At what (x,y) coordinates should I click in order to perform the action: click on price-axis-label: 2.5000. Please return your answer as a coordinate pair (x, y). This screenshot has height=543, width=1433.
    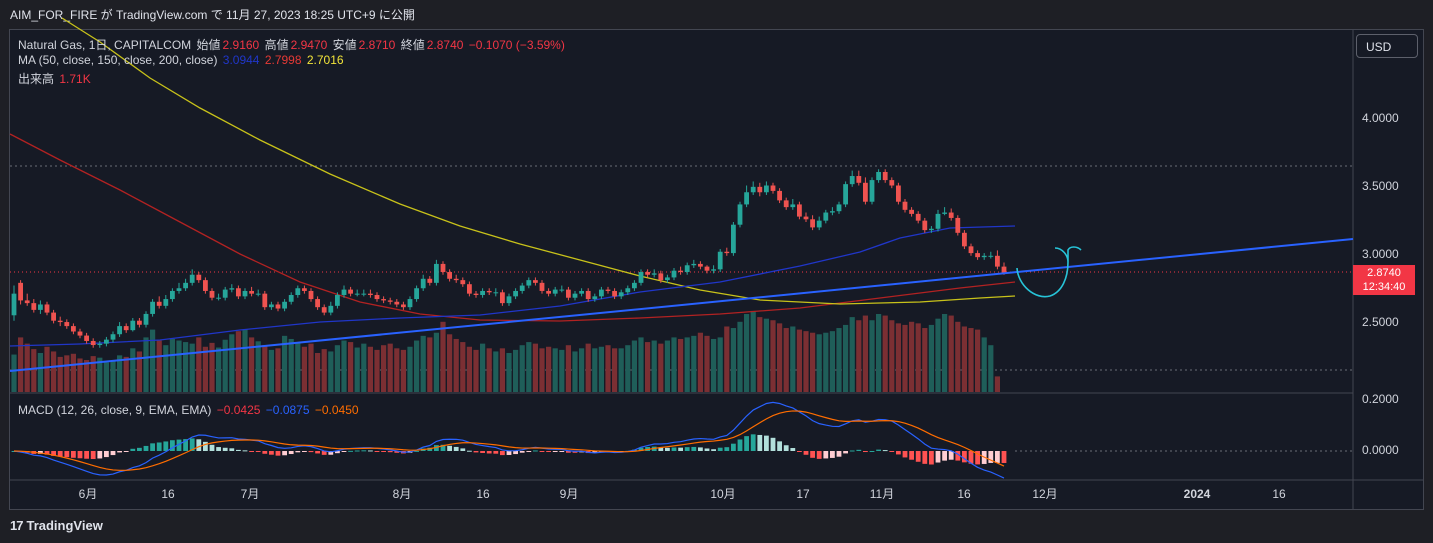
    Looking at the image, I should click on (1380, 322).